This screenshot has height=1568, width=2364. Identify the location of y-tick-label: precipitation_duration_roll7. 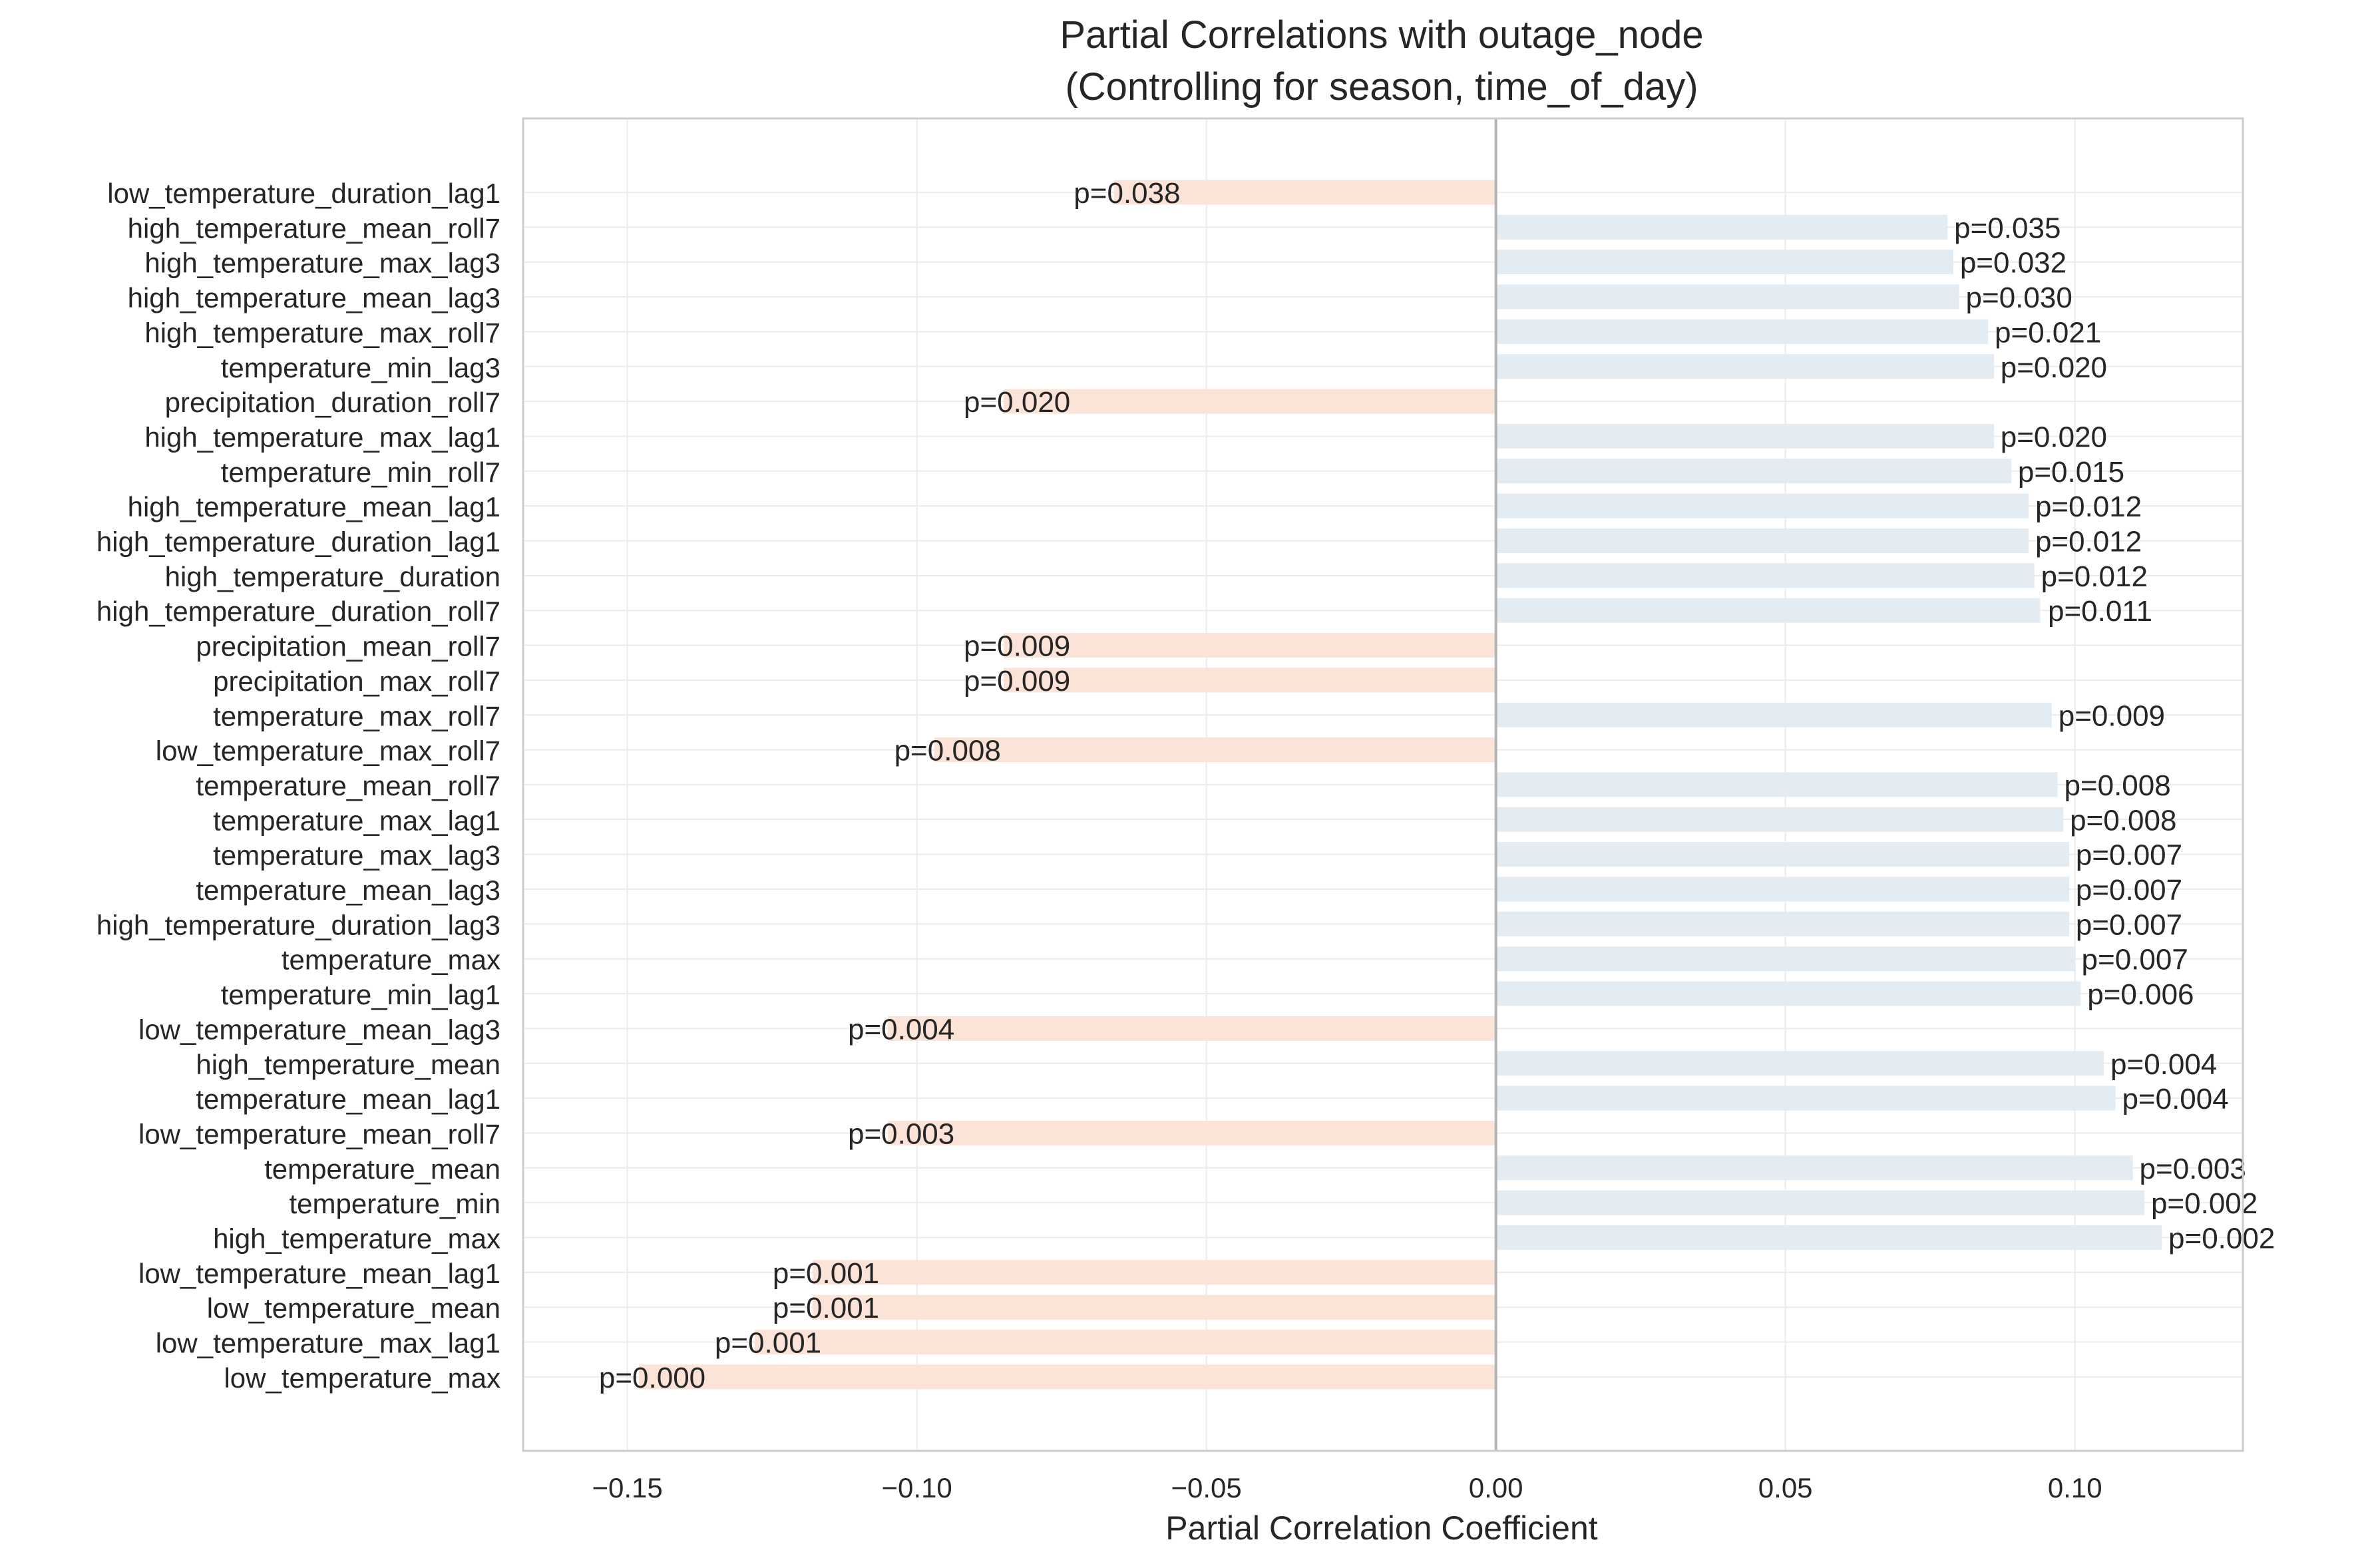
(333, 402).